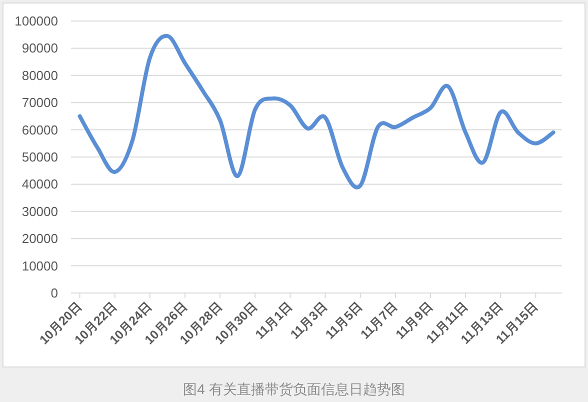 This screenshot has height=402, width=588. I want to click on y-tick-label: 100000, so click(36, 21).